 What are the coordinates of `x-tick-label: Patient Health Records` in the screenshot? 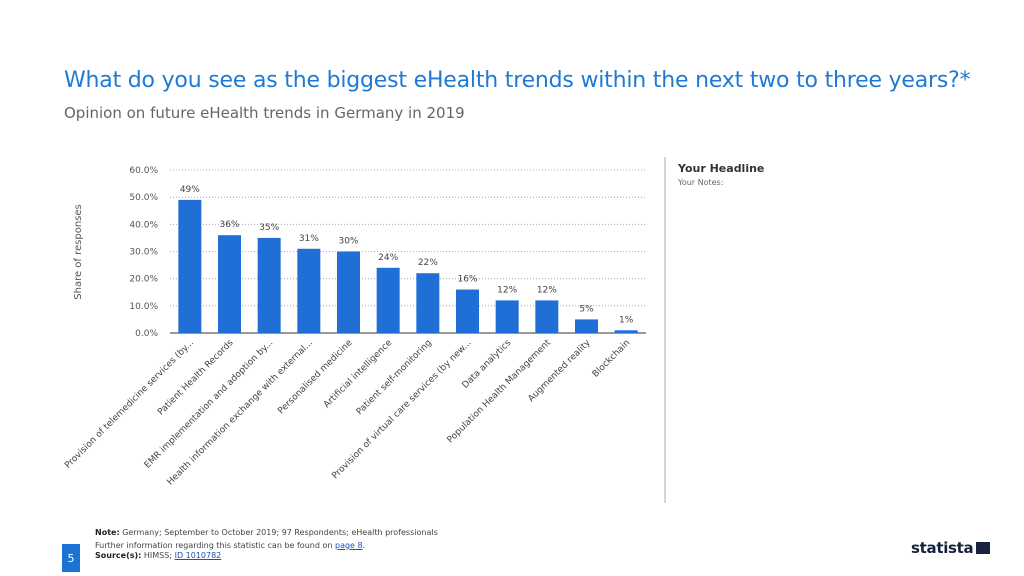 It's located at (196, 378).